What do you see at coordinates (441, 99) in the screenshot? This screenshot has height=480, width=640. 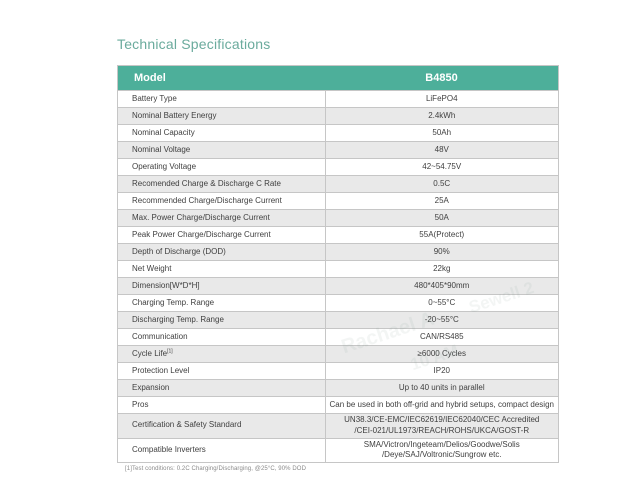 I see `spec-value: LiFePO4` at bounding box center [441, 99].